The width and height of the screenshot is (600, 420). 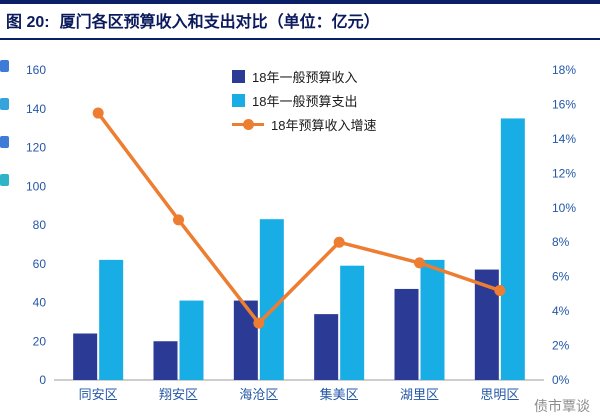 I want to click on legend-label-revenue: 18年一般预算收入, so click(x=305, y=77).